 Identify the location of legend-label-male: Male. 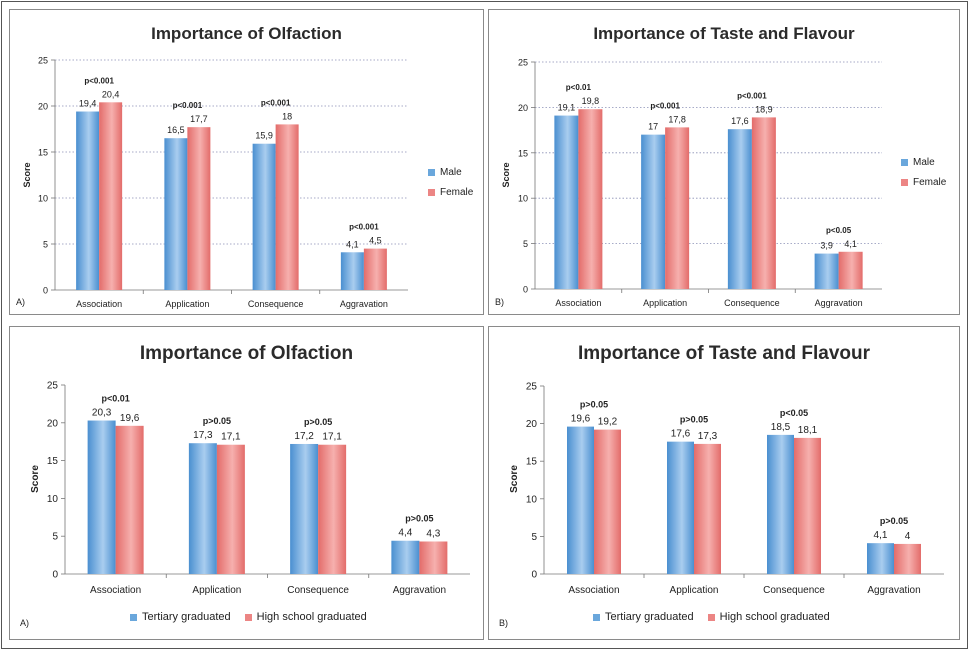
(924, 162).